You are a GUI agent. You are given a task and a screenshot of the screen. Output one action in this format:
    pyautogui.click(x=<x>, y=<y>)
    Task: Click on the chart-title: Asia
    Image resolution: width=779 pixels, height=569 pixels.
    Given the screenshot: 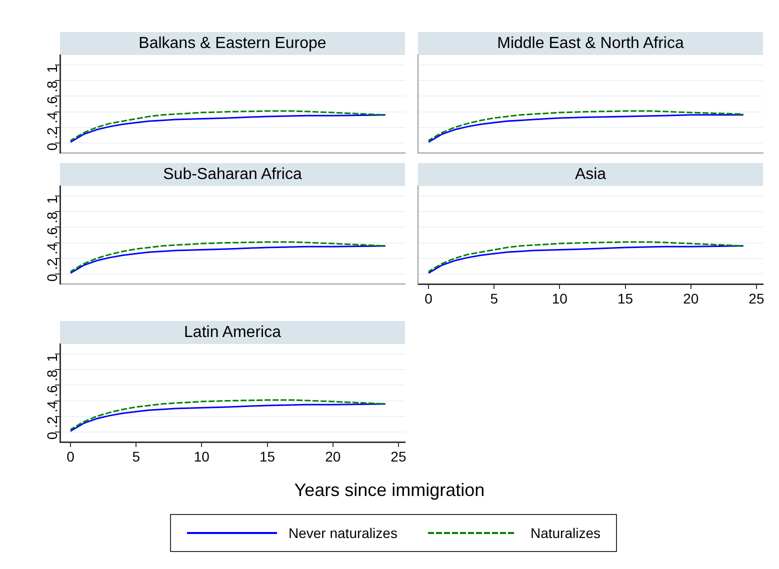 What is the action you would take?
    pyautogui.click(x=590, y=174)
    